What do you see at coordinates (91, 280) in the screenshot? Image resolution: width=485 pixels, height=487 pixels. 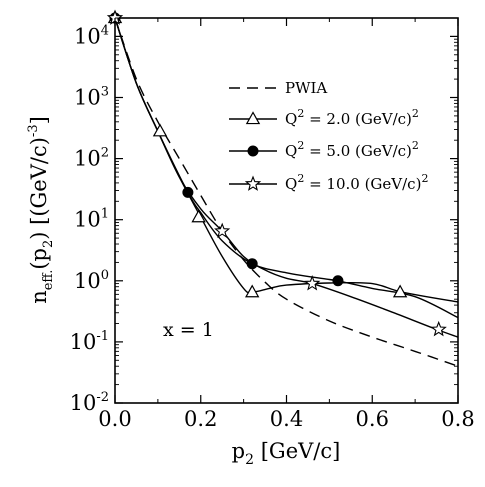 I see `y-tick-label: 10⁰` at bounding box center [91, 280].